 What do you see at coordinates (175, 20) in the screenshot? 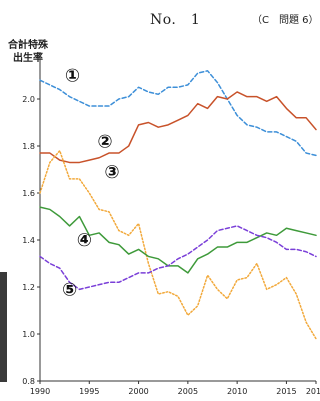
I see `page-number: No. 1` at bounding box center [175, 20].